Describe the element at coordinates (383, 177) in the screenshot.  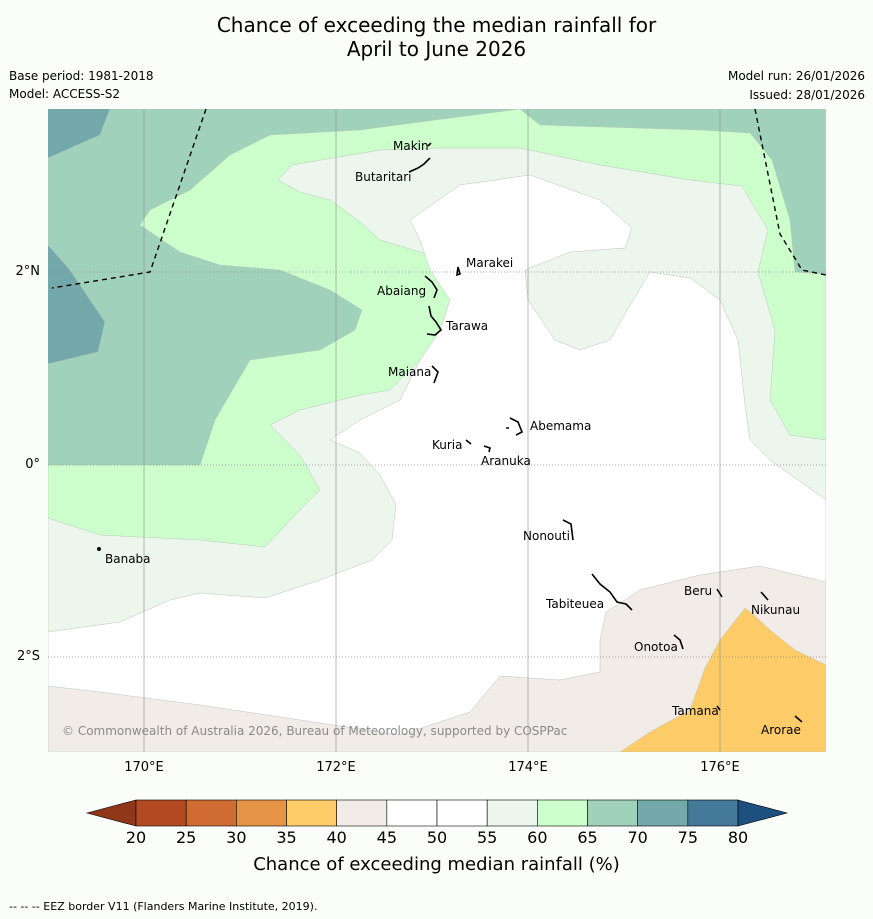
I see `place-label-butaritari: Butaritari` at that location.